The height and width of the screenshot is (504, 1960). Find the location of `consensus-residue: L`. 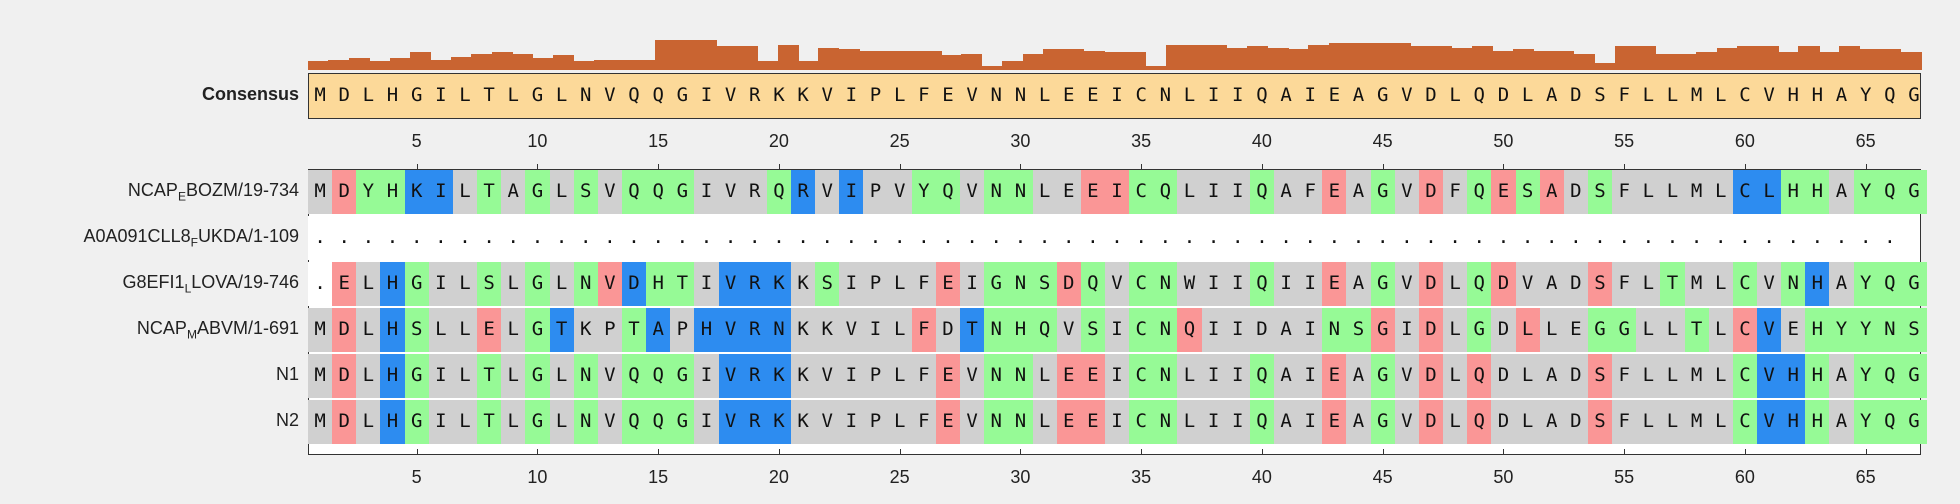

consensus-residue: L is located at coordinates (1189, 95).